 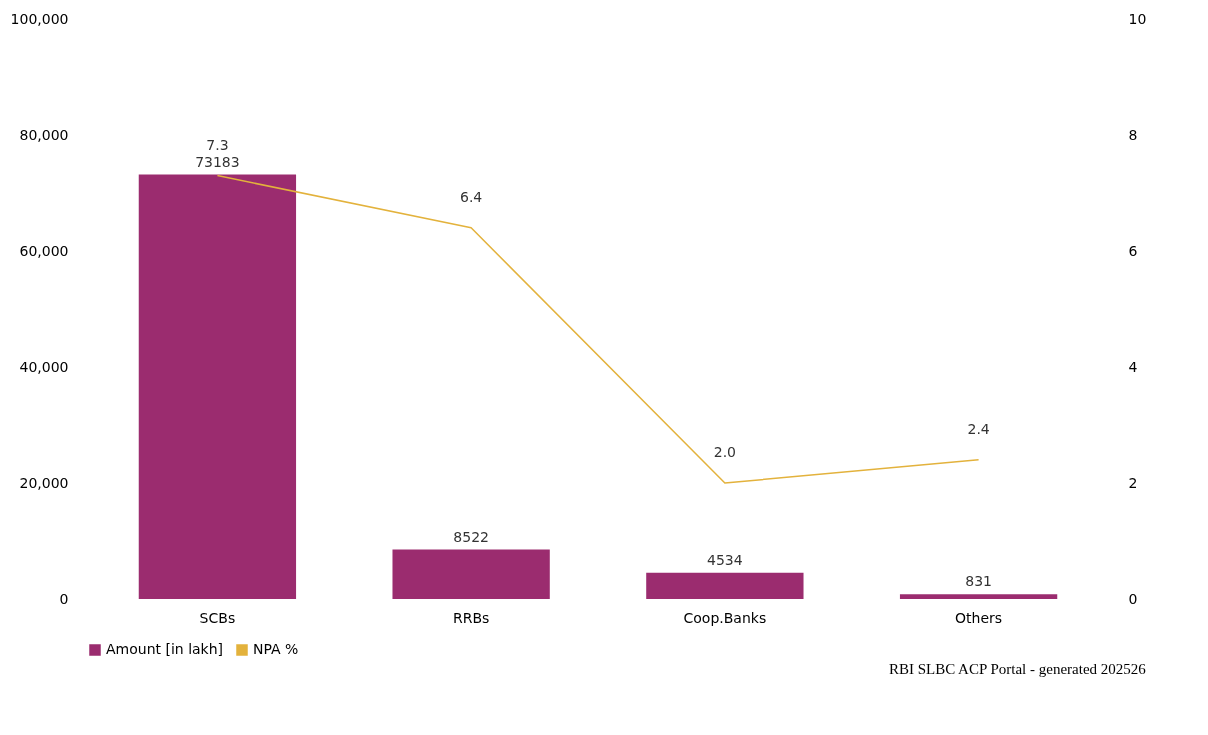 What do you see at coordinates (725, 617) in the screenshot?
I see `x-tick-label: Coop.Banks` at bounding box center [725, 617].